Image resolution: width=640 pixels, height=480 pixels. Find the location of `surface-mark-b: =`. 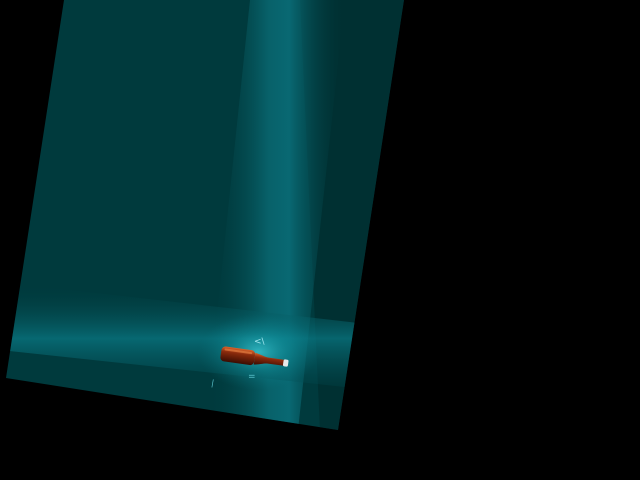

surface-mark-b: = is located at coordinates (252, 377).